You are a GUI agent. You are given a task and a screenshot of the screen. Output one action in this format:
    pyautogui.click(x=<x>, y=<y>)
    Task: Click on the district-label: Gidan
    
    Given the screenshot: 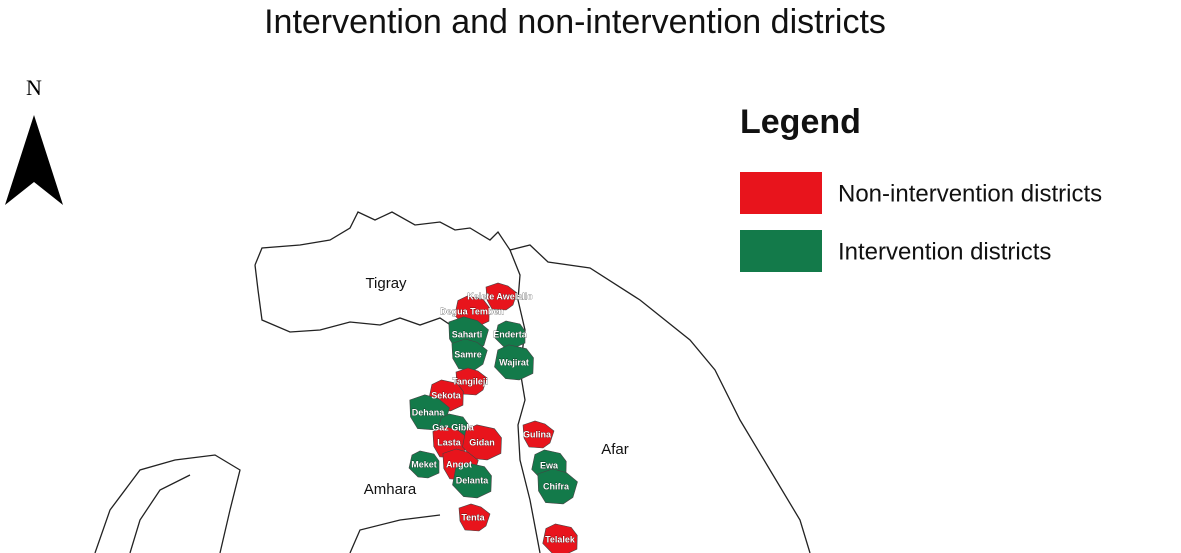 What is the action you would take?
    pyautogui.click(x=482, y=442)
    